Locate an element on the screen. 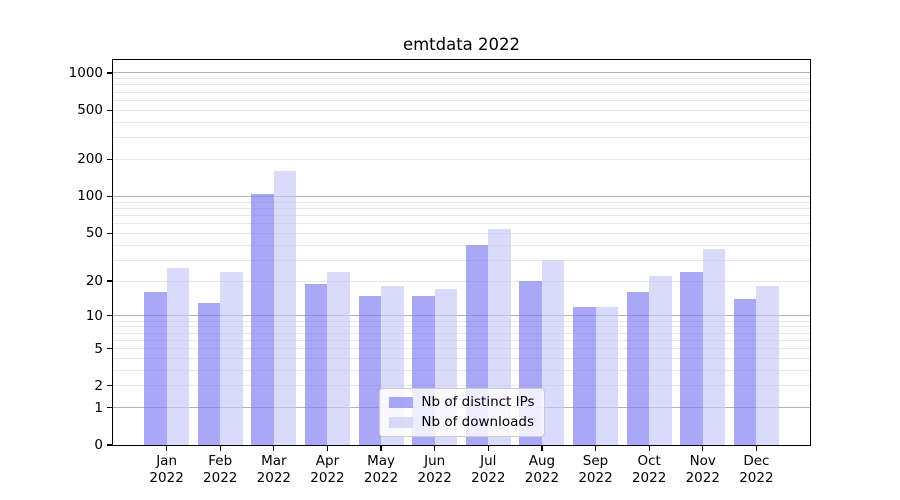 Image resolution: width=900 pixels, height=500 pixels. bar-distinct-ips-sep is located at coordinates (584, 375).